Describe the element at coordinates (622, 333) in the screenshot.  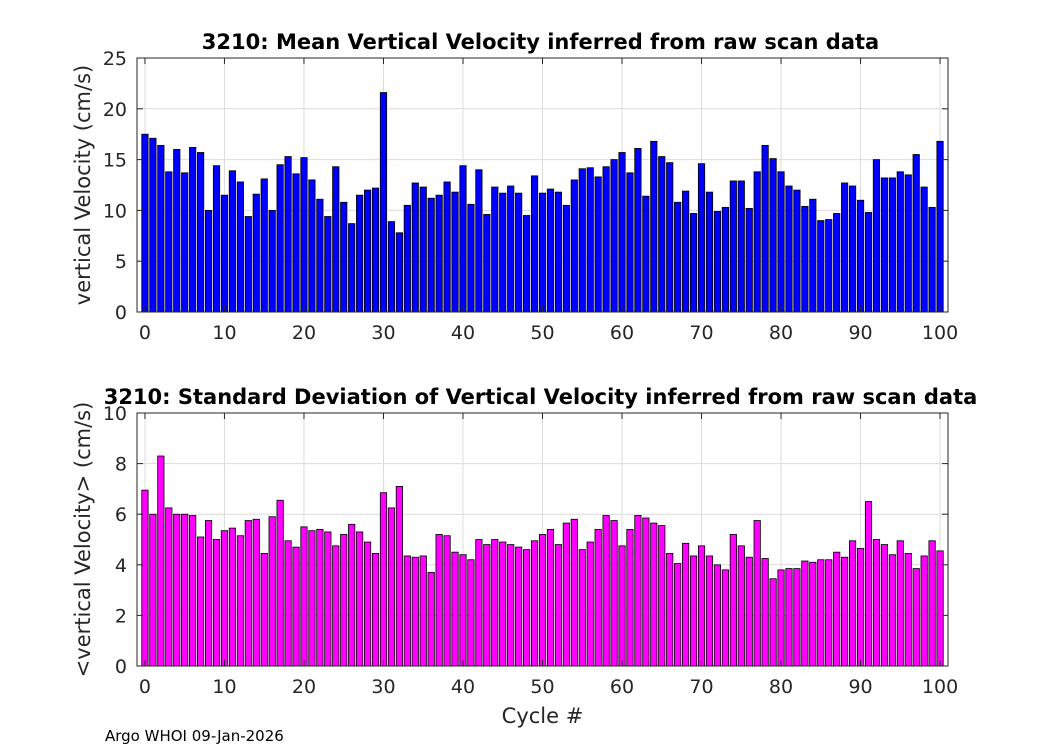
I see `x-tick-label: 60` at that location.